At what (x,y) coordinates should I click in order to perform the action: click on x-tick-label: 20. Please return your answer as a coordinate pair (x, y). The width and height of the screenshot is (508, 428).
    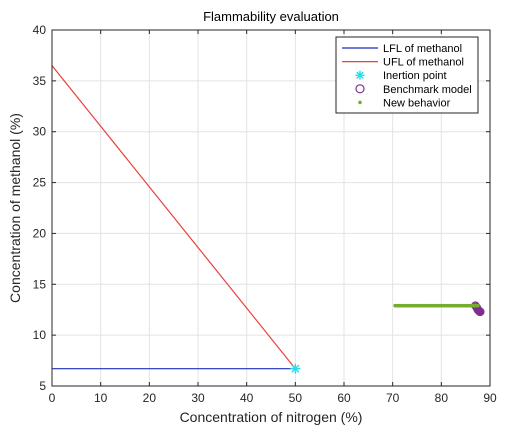
    Looking at the image, I should click on (150, 398).